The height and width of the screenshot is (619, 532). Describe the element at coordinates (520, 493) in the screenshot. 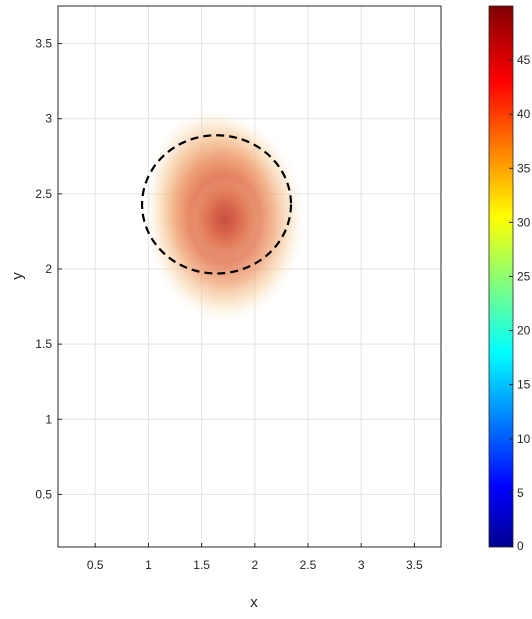

I see `colorbar-tick-label: 5` at that location.